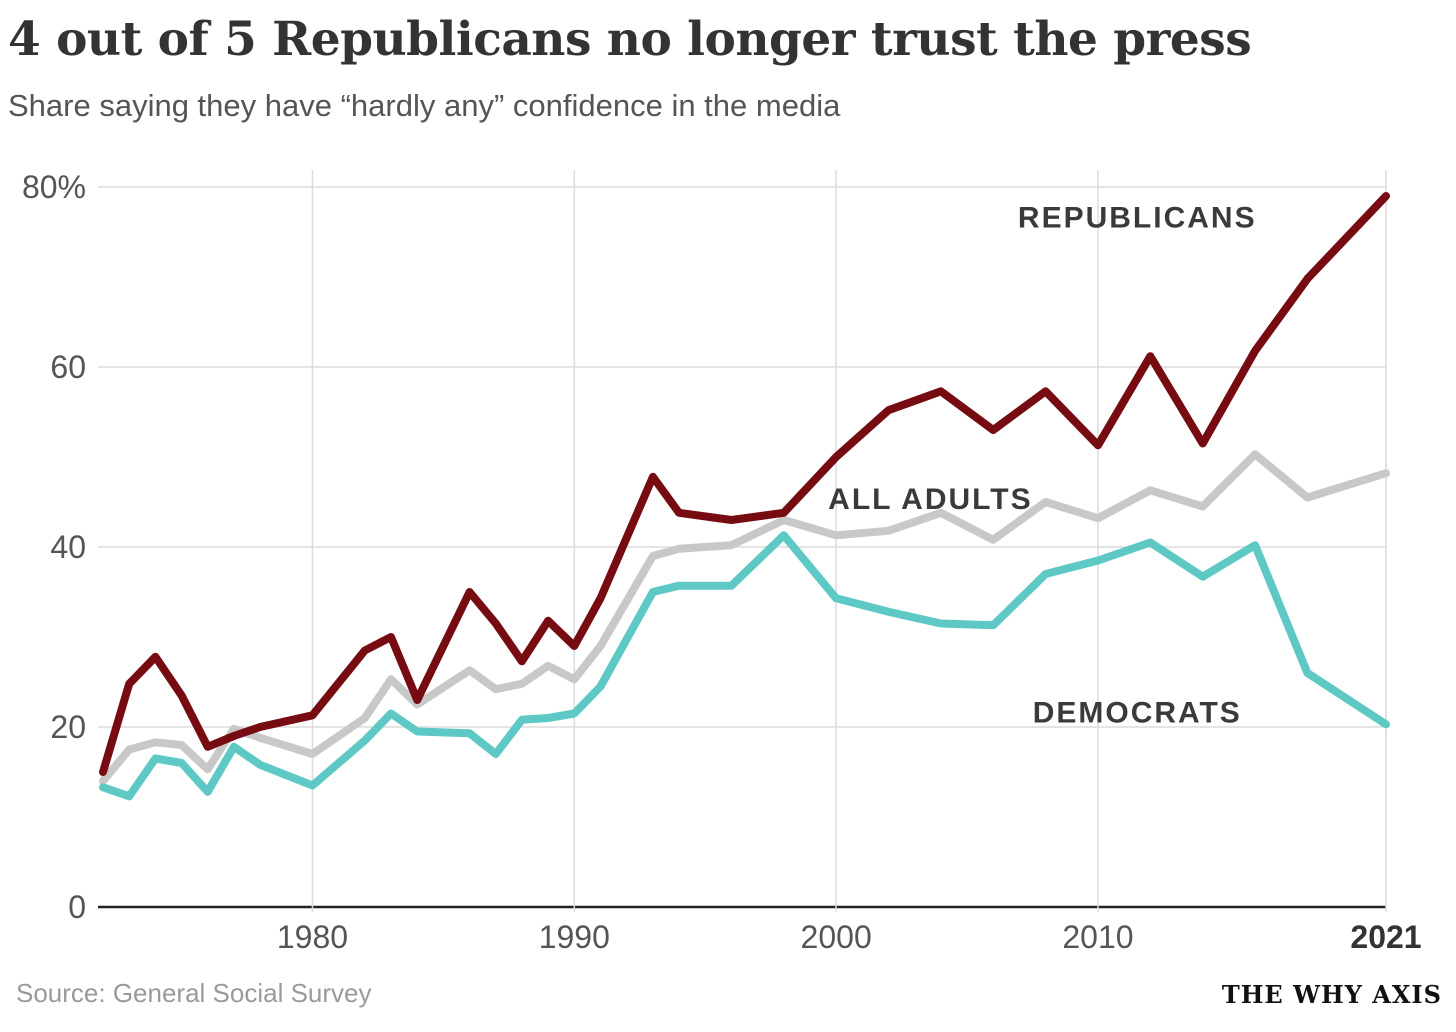 The width and height of the screenshot is (1456, 1032). What do you see at coordinates (930, 499) in the screenshot?
I see `series-label-all-adults: ALL ADULTS` at bounding box center [930, 499].